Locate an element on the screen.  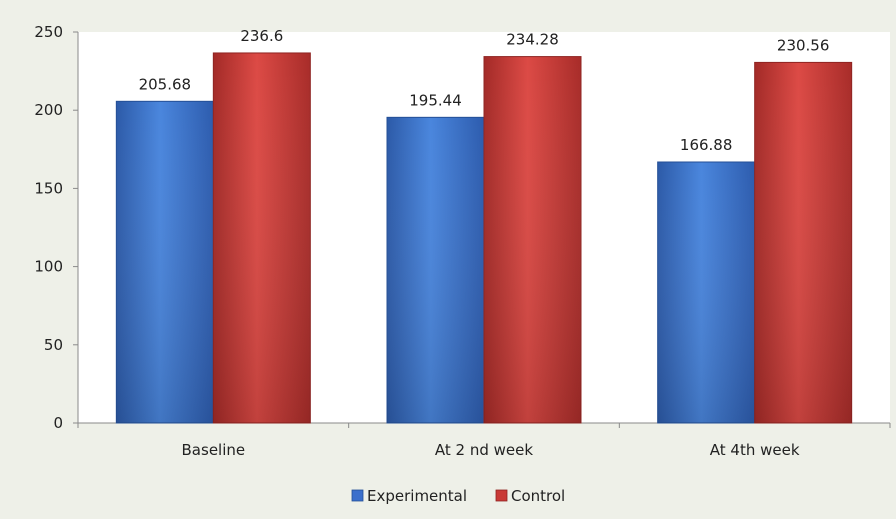
x-tick-label: At 4th week is located at coordinates (755, 450).